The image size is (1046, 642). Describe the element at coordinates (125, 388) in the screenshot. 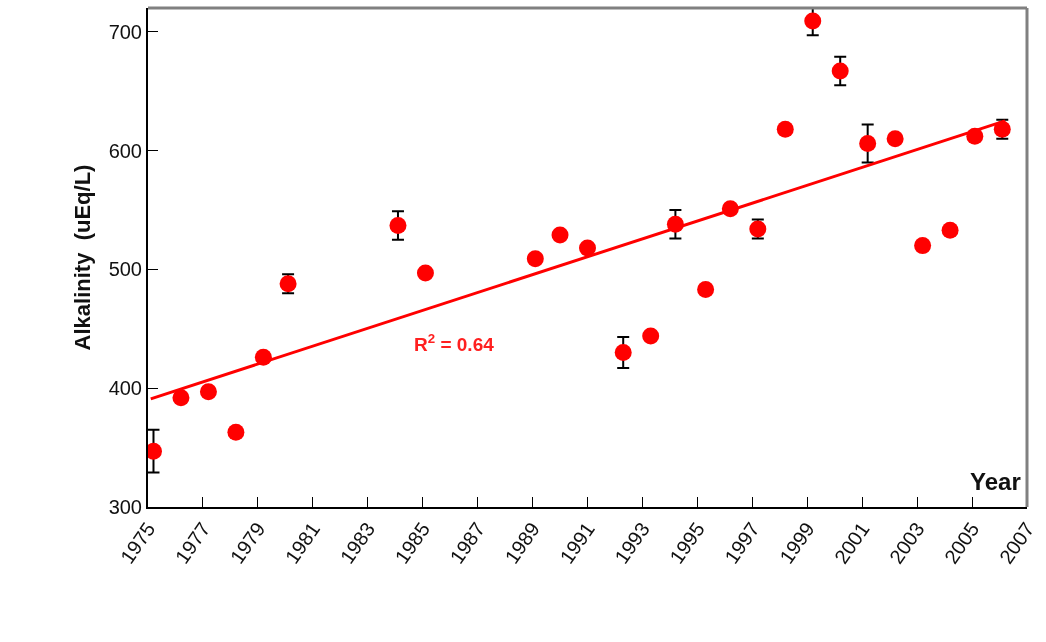

I see `y-tick-label: 400` at that location.